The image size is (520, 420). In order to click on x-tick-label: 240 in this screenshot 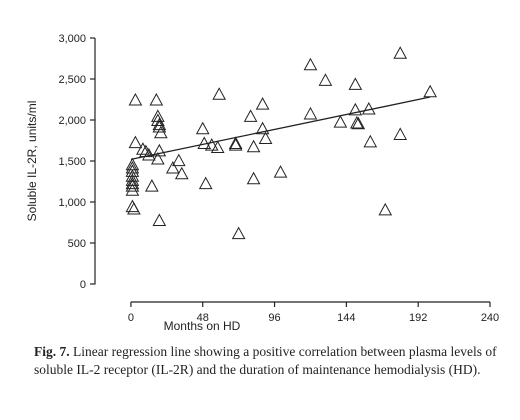, I will do `click(490, 318)`.